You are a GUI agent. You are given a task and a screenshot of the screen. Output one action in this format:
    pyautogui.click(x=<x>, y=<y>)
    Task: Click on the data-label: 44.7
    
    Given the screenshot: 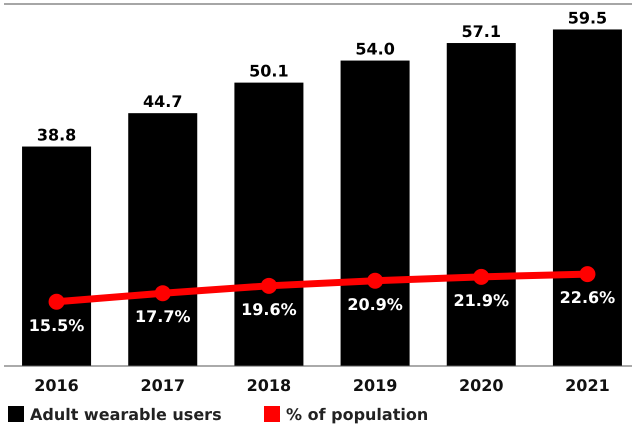 What is the action you would take?
    pyautogui.click(x=162, y=102)
    